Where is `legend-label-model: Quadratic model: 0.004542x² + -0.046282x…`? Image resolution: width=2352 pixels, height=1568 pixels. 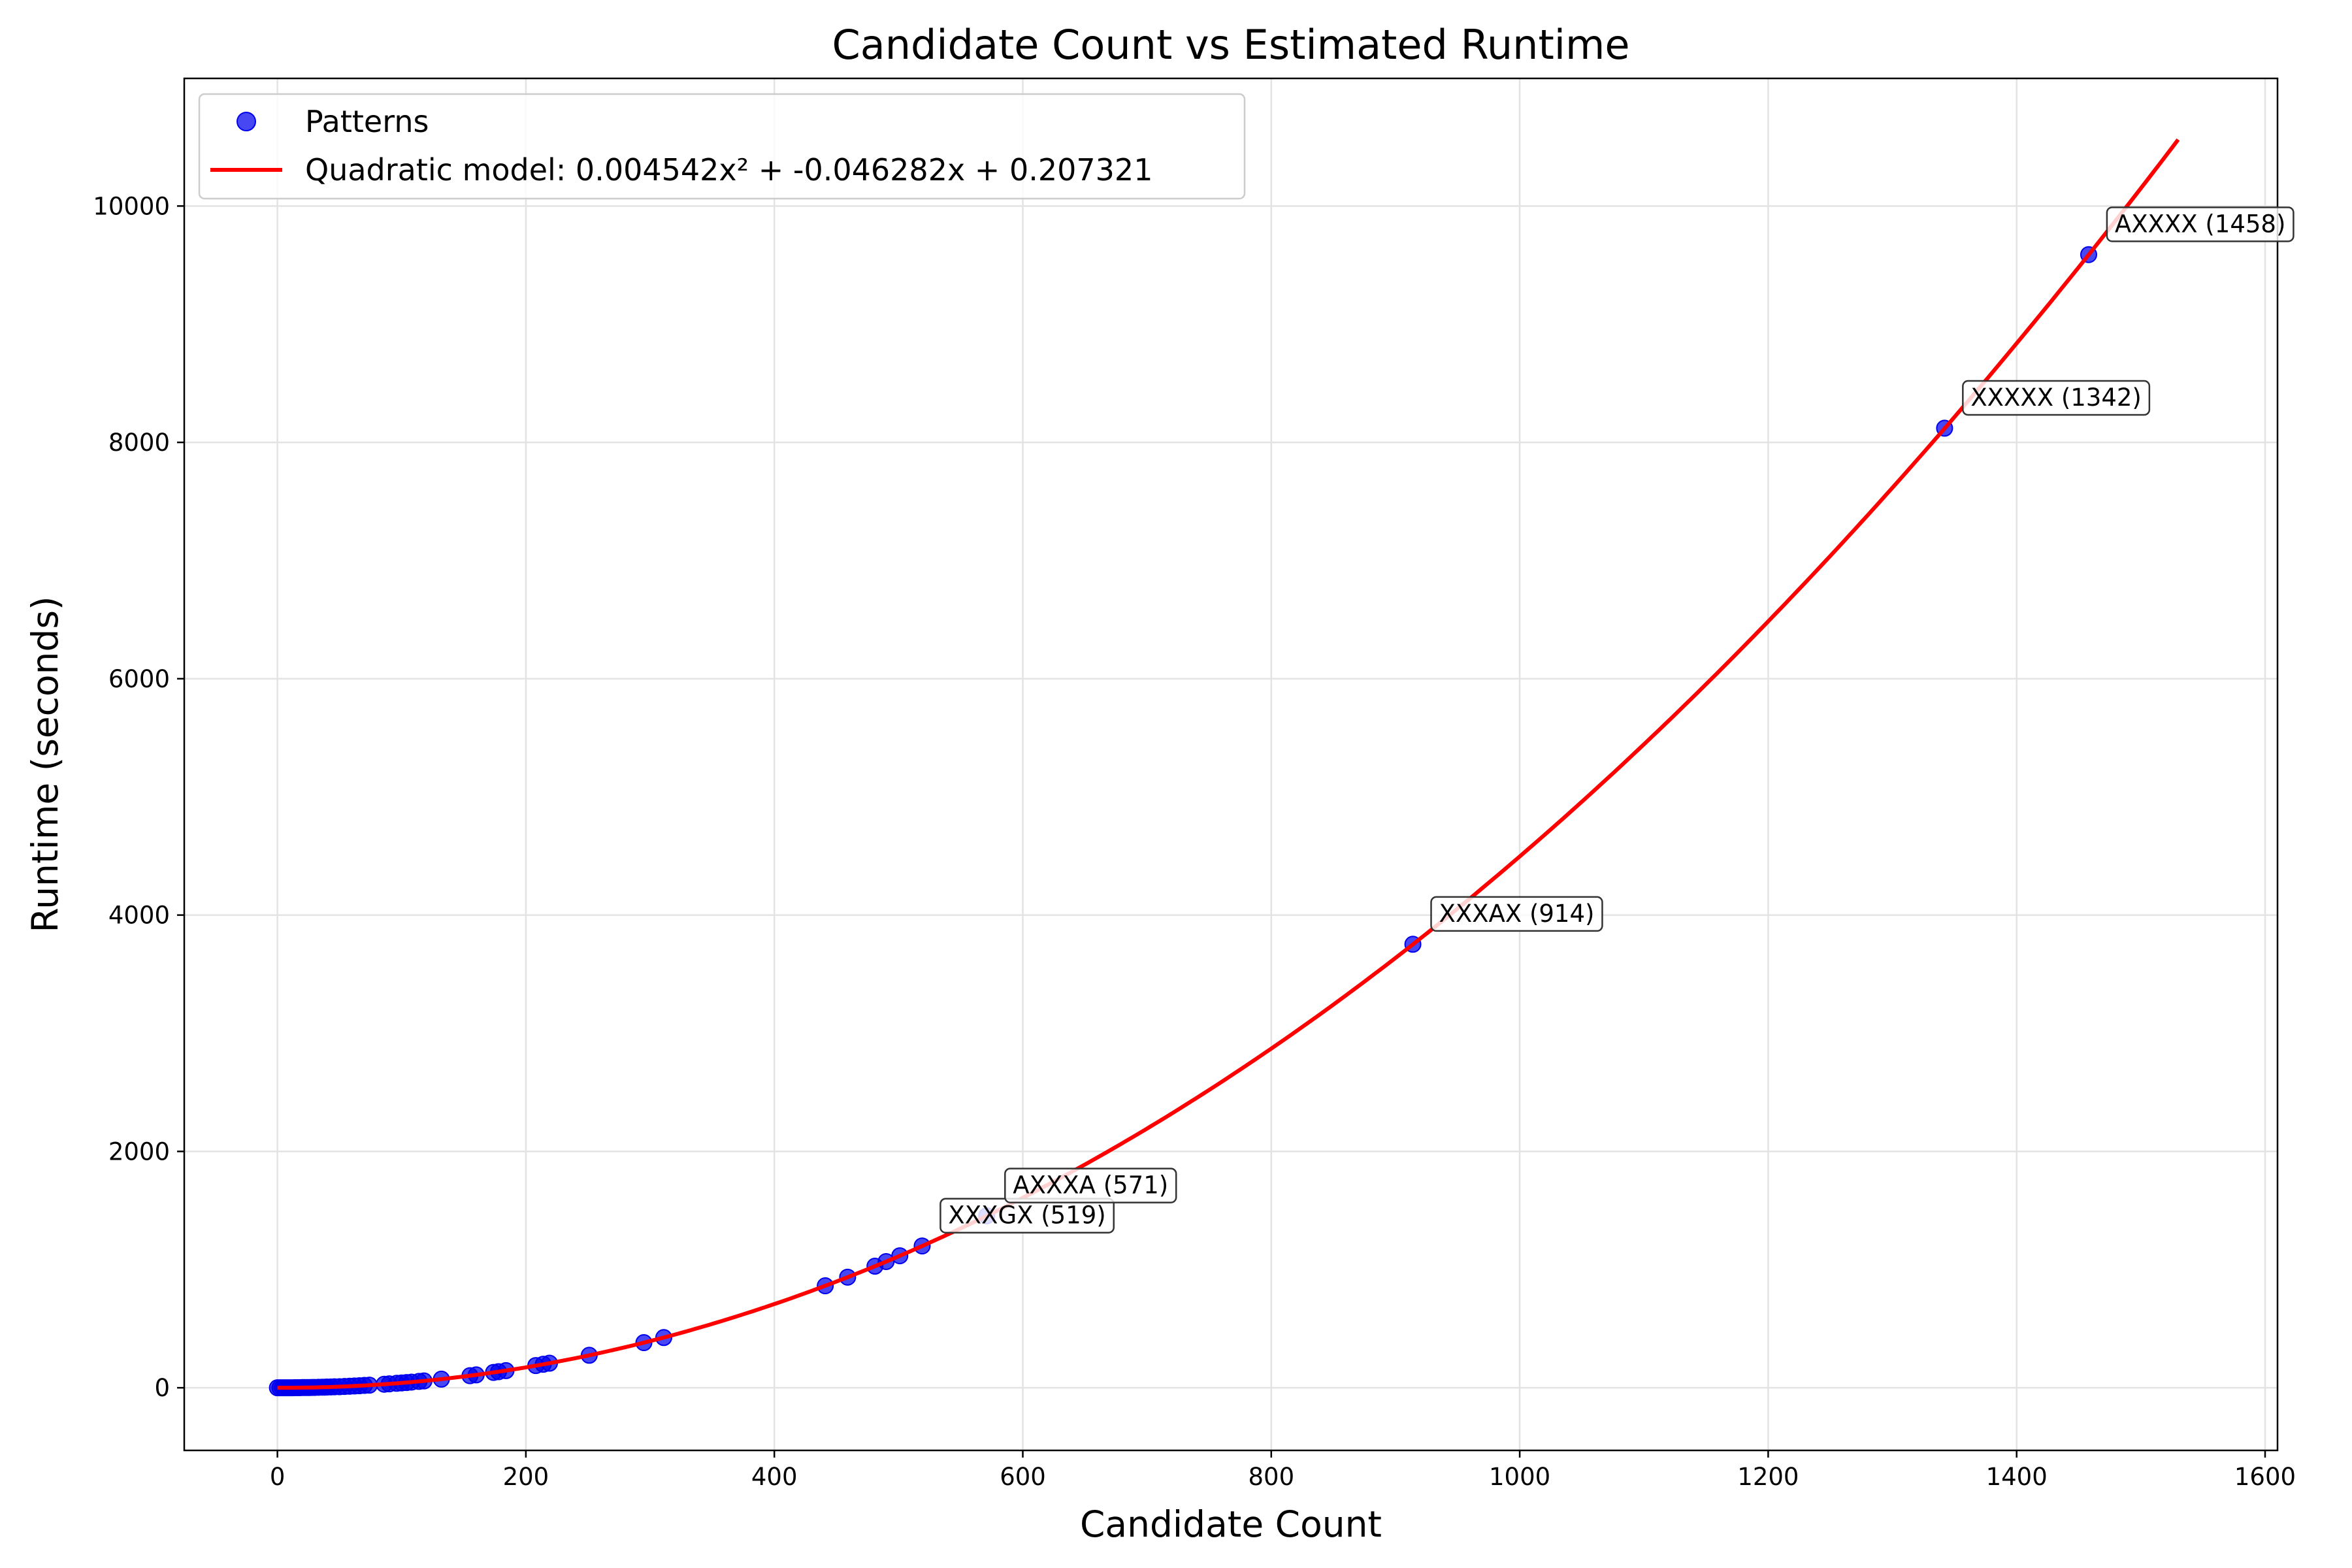 legend-label-model: Quadratic model: 0.004542x² + -0.046282x… is located at coordinates (728, 170).